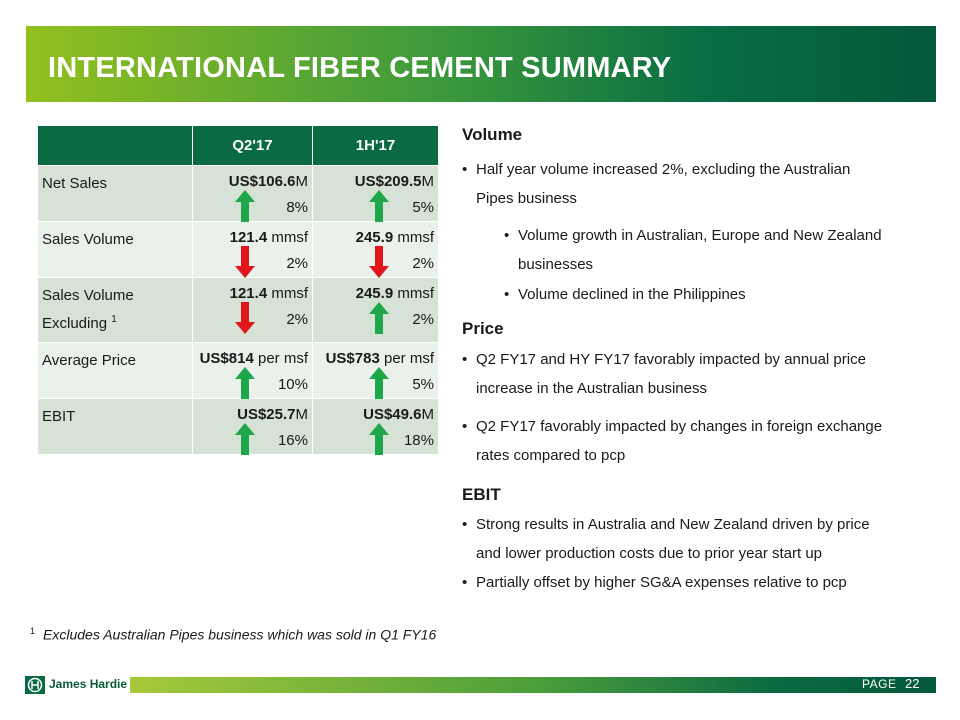  I want to click on value: US$783 per msf, so click(379, 358).